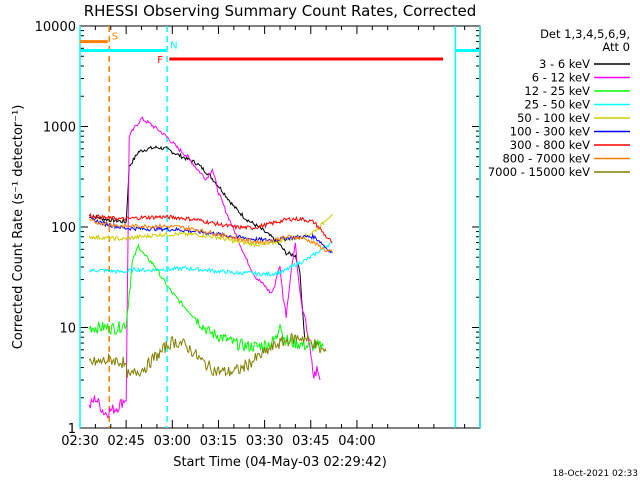 The image size is (640, 480). What do you see at coordinates (67, 329) in the screenshot?
I see `y-tick-label: 10` at bounding box center [67, 329].